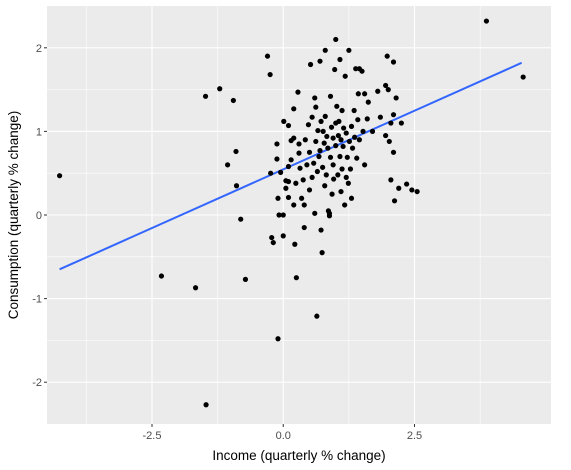  I want to click on y-tick-label: -2, so click(37, 383).